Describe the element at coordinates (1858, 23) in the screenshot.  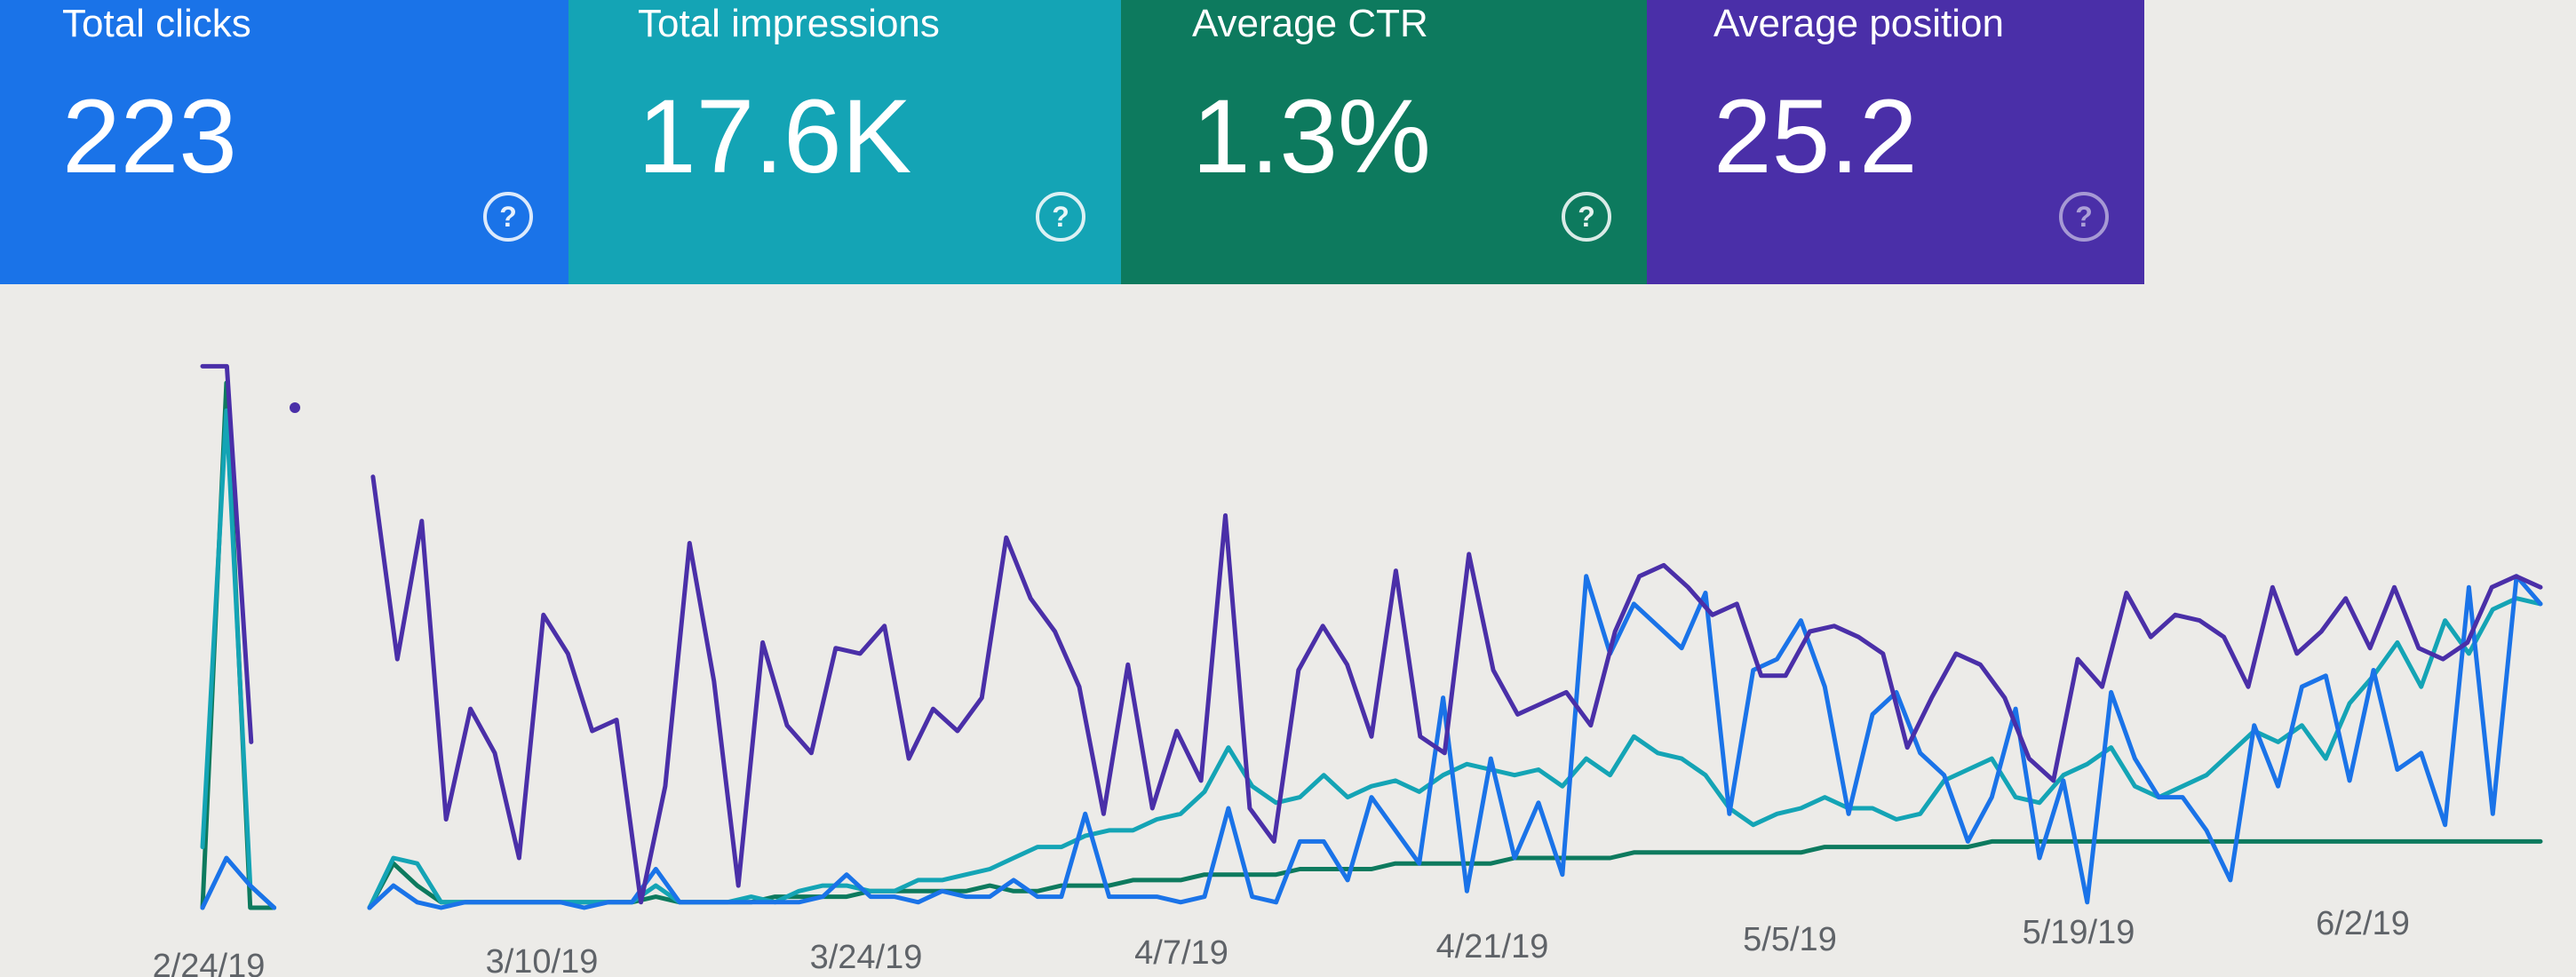
I see `card-label: Average position` at that location.